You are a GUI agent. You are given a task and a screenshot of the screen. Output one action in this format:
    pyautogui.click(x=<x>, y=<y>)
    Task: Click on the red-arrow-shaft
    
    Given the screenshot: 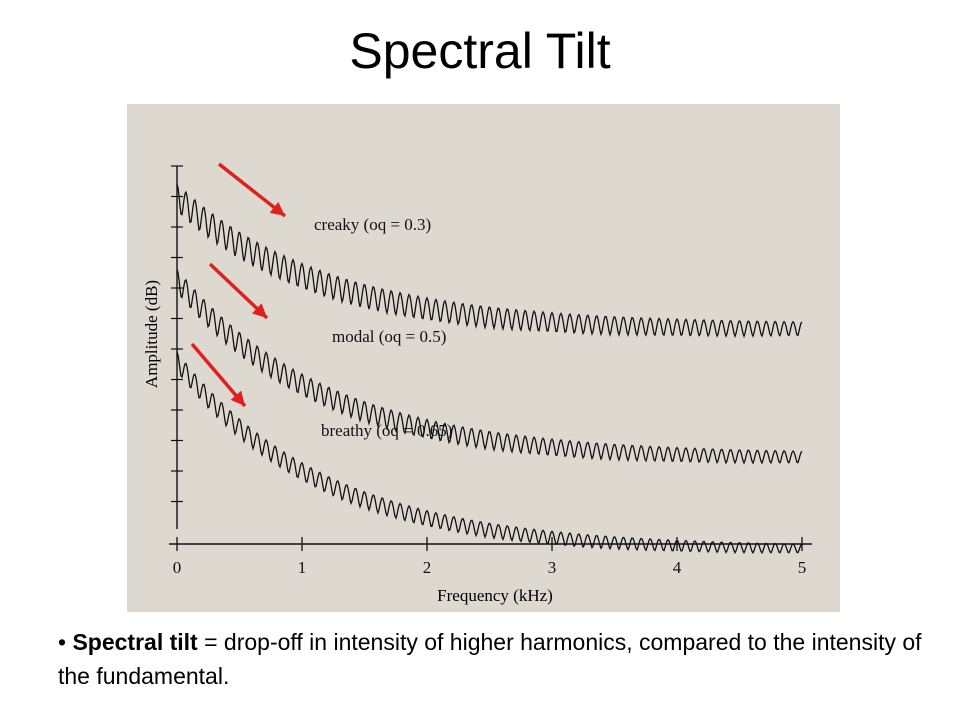 What is the action you would take?
    pyautogui.click(x=252, y=190)
    